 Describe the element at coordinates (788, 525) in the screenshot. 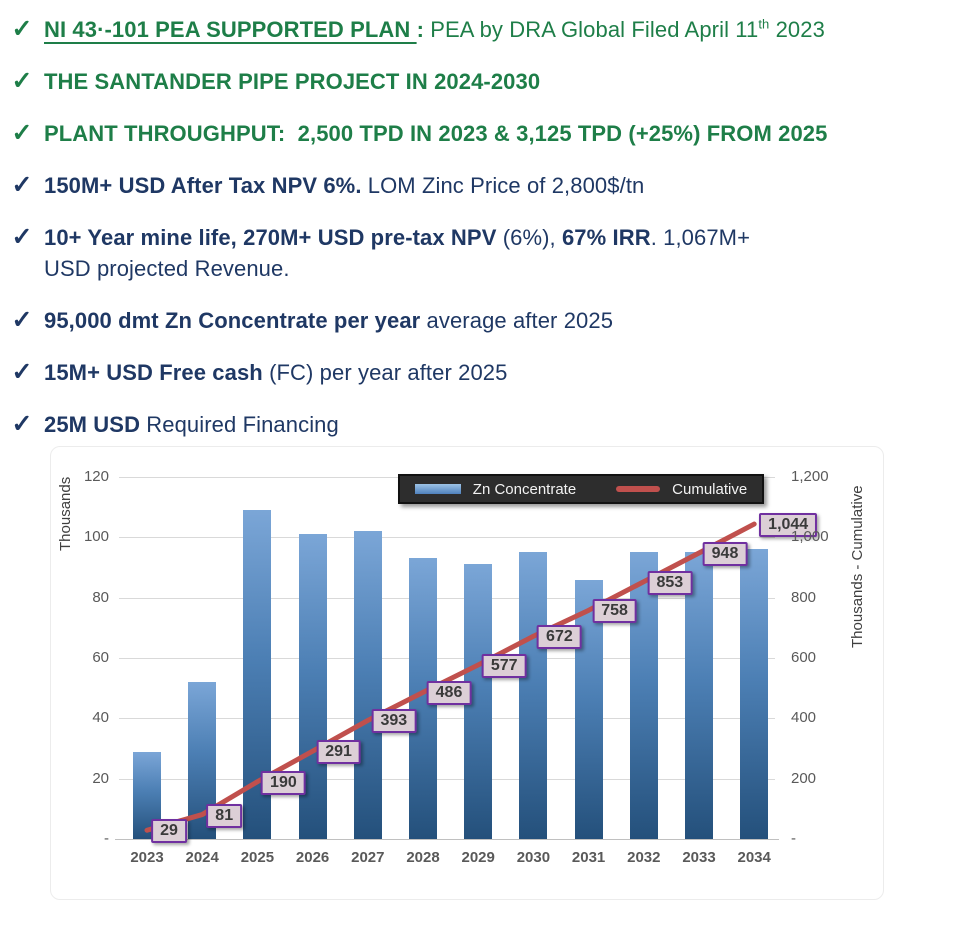

I see `cumulative-label-2034: 1,044` at that location.